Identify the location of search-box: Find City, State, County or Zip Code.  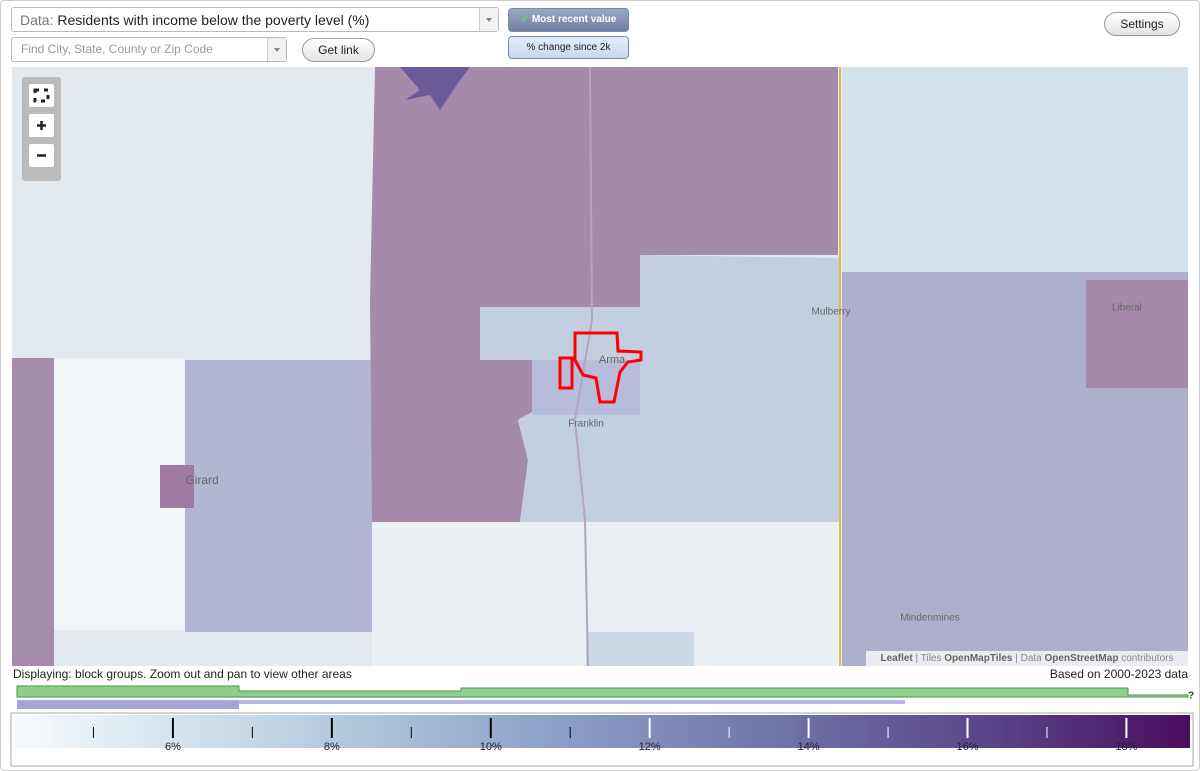
(149, 49).